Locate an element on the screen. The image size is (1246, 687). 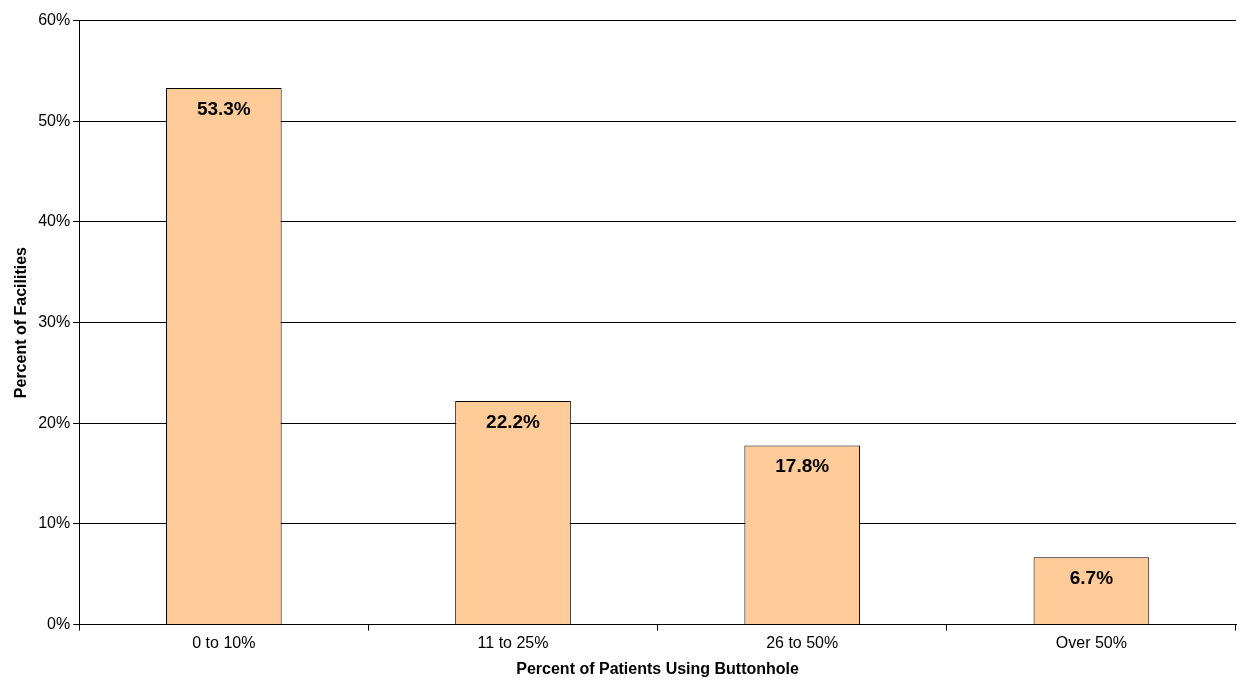
y-tick-label: 40% is located at coordinates (54, 221).